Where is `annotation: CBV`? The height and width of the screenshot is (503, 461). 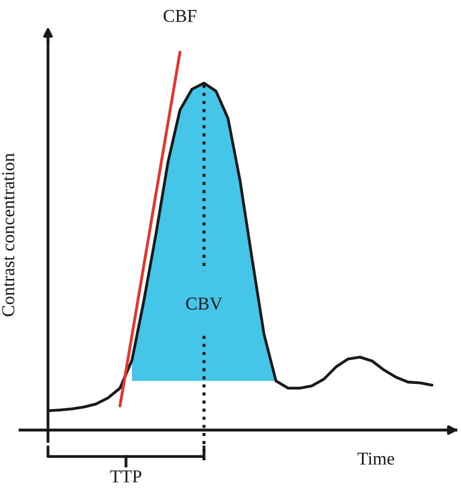
annotation: CBV is located at coordinates (204, 304).